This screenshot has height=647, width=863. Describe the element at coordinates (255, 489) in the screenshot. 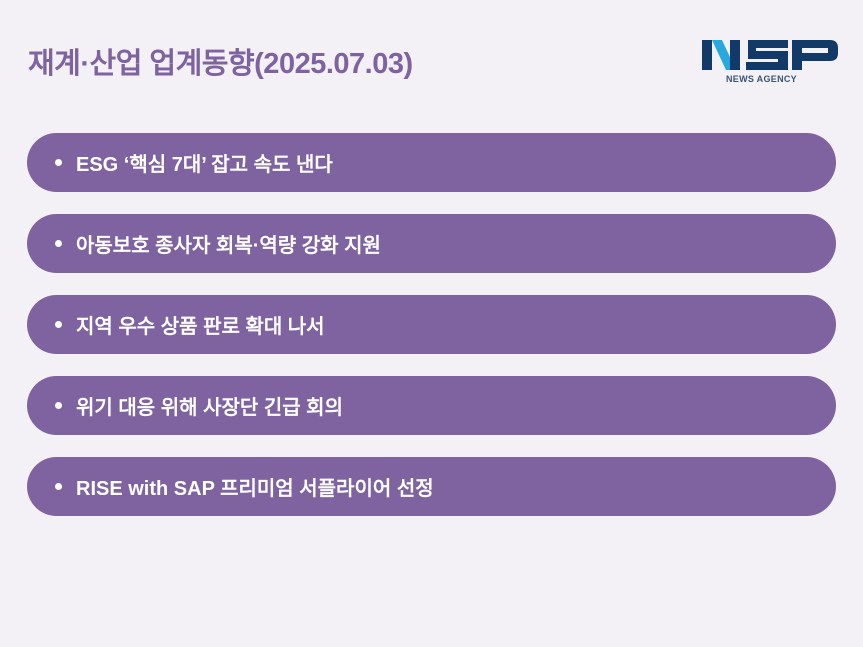

I see `news-item-label: RISE with SAP 프리미엄 서플라이어 선정` at that location.